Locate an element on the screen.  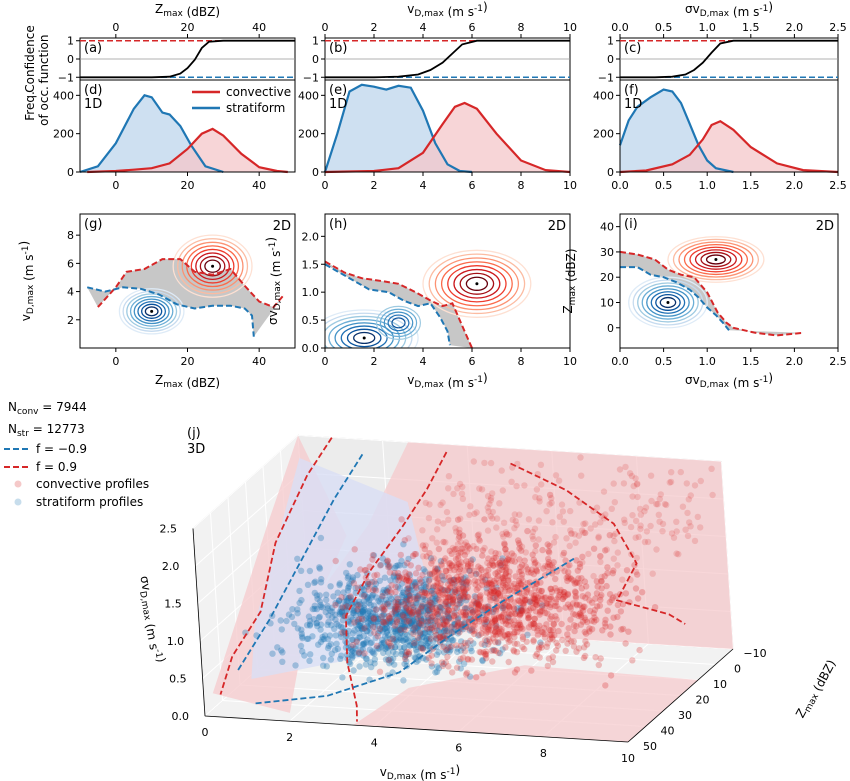
legend-f-neg: f = −0.9 is located at coordinates (61, 449).